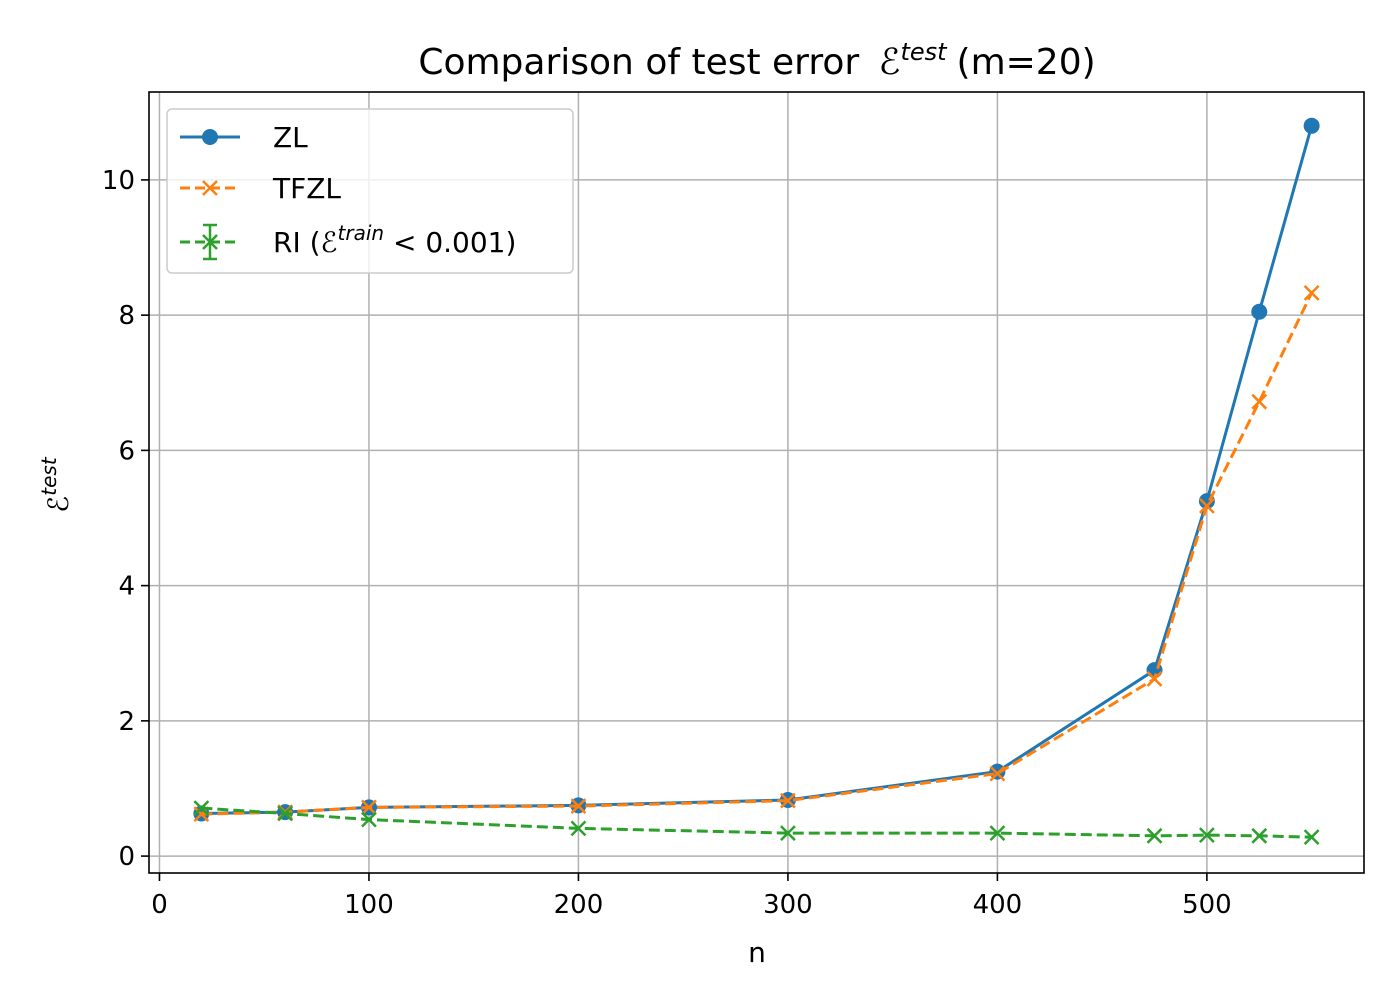 The height and width of the screenshot is (1000, 1400). I want to click on y-tick-label-0: 0, so click(126, 857).